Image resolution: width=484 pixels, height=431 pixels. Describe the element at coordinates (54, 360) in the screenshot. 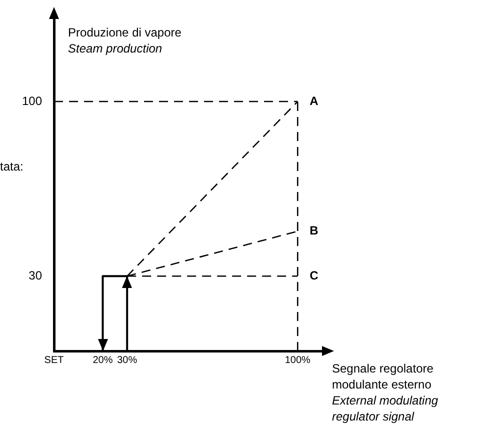

I see `x-tick-label: SET` at that location.